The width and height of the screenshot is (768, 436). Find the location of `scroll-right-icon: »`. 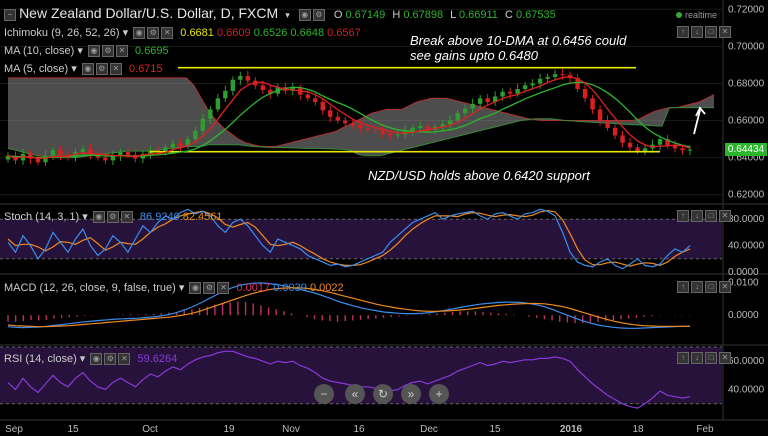

scroll-right-icon: » is located at coordinates (411, 394).